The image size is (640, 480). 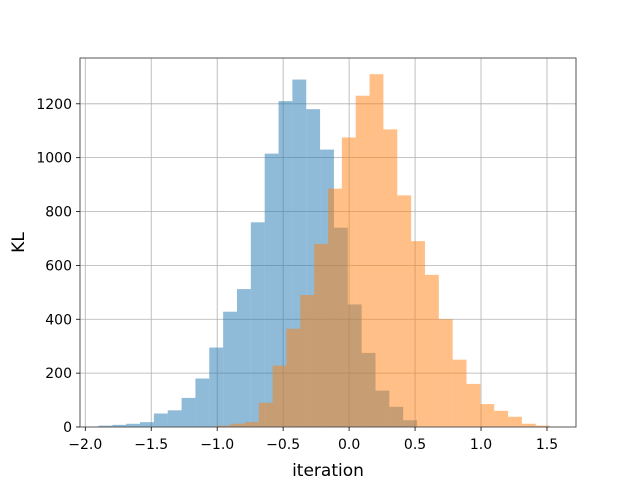 What do you see at coordinates (349, 445) in the screenshot?
I see `x-tick-label: 0.0` at bounding box center [349, 445].